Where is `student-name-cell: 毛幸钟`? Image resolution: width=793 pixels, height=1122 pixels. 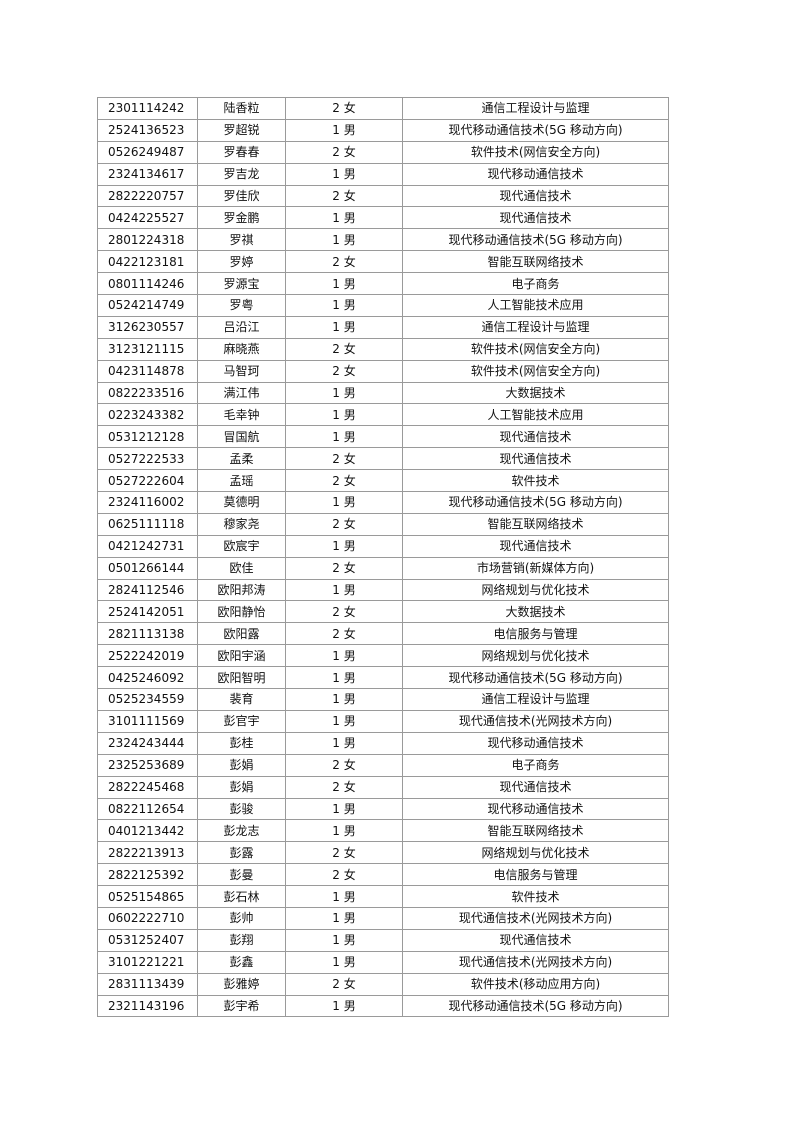
student-name-cell: 毛幸钟 is located at coordinates (241, 415).